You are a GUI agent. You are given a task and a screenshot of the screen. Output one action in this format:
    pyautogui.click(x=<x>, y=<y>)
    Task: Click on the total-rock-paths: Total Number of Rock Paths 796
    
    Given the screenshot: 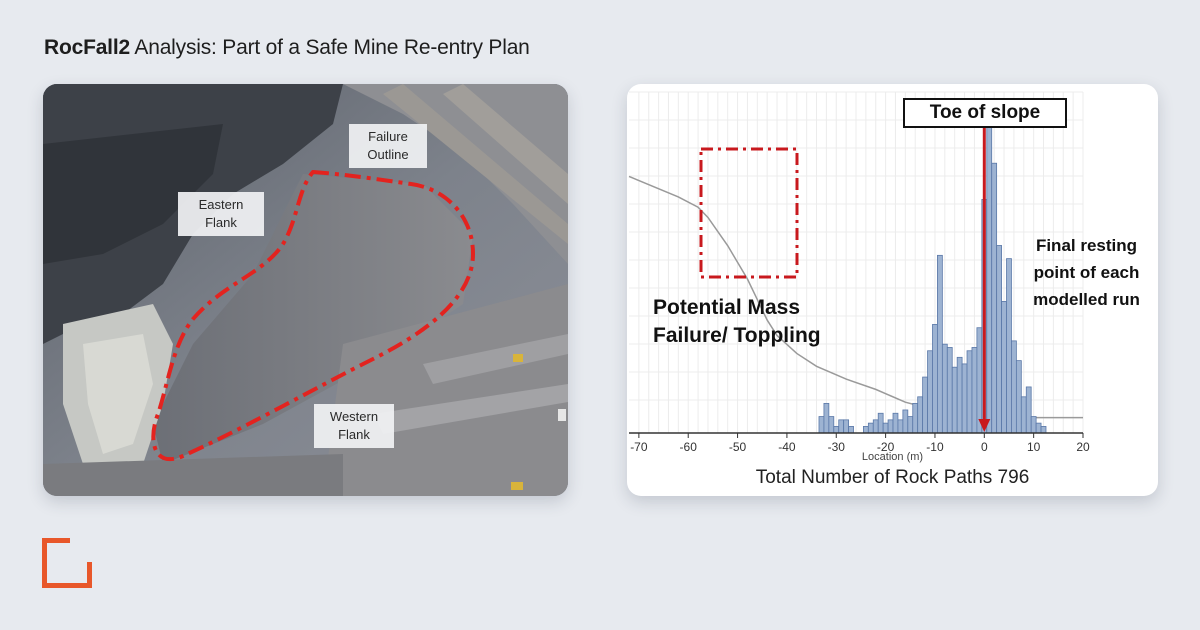 What is the action you would take?
    pyautogui.click(x=892, y=477)
    